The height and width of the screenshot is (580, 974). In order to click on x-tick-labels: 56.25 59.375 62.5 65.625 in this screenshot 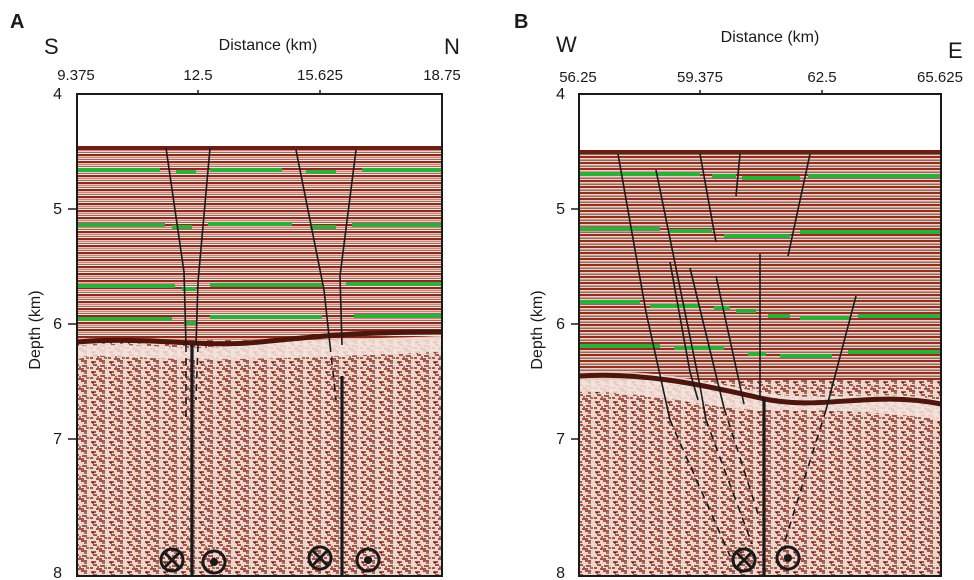, I will do `click(761, 77)`.